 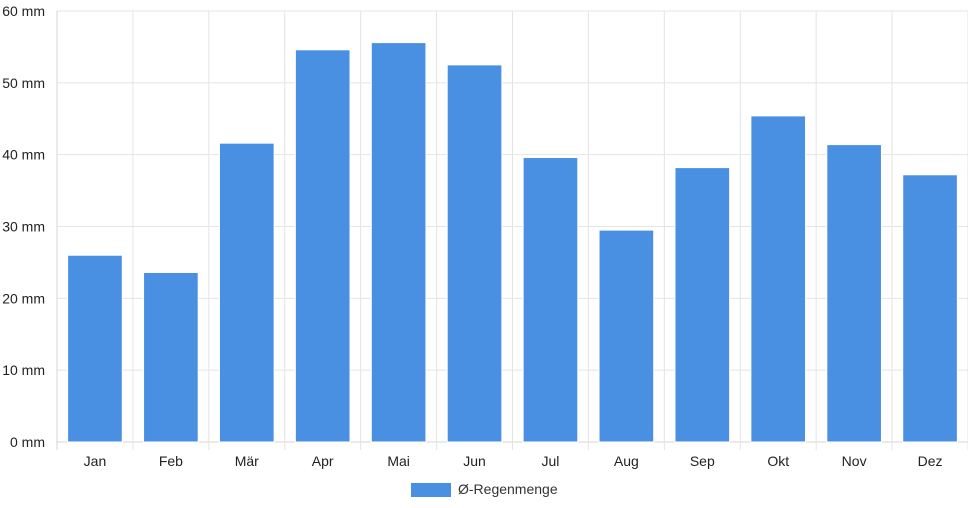 I want to click on bar-apr, so click(x=322, y=246).